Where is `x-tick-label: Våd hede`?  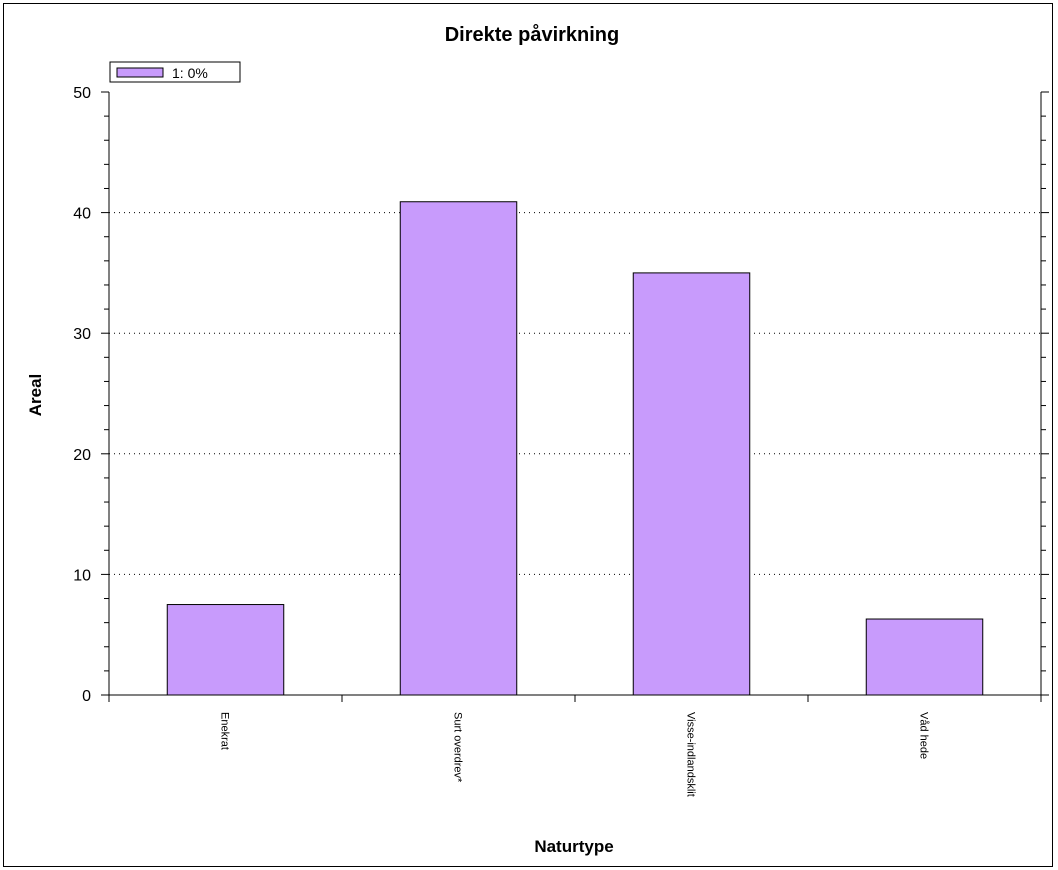
x-tick-label: Våd hede is located at coordinates (924, 735).